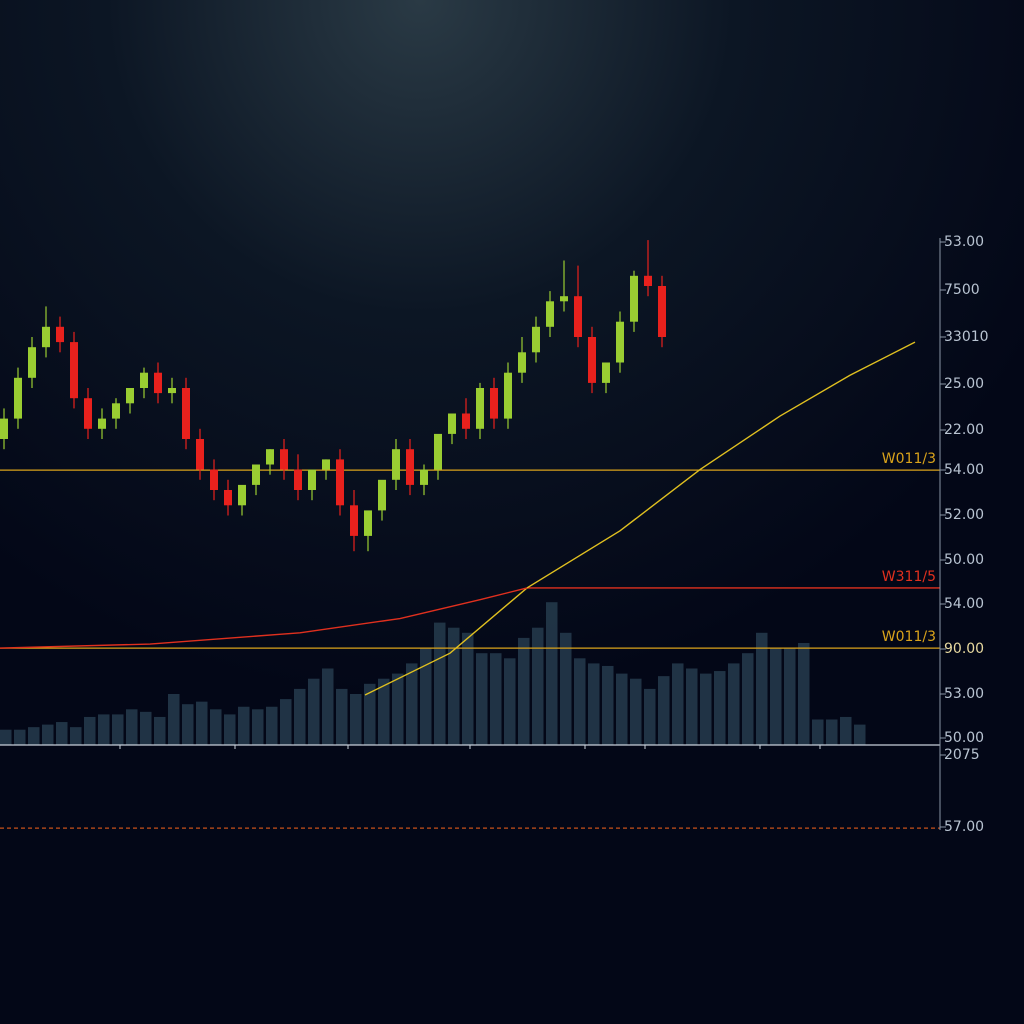 The image size is (1024, 1024). I want to click on y-axis-label: 57.00, so click(964, 827).